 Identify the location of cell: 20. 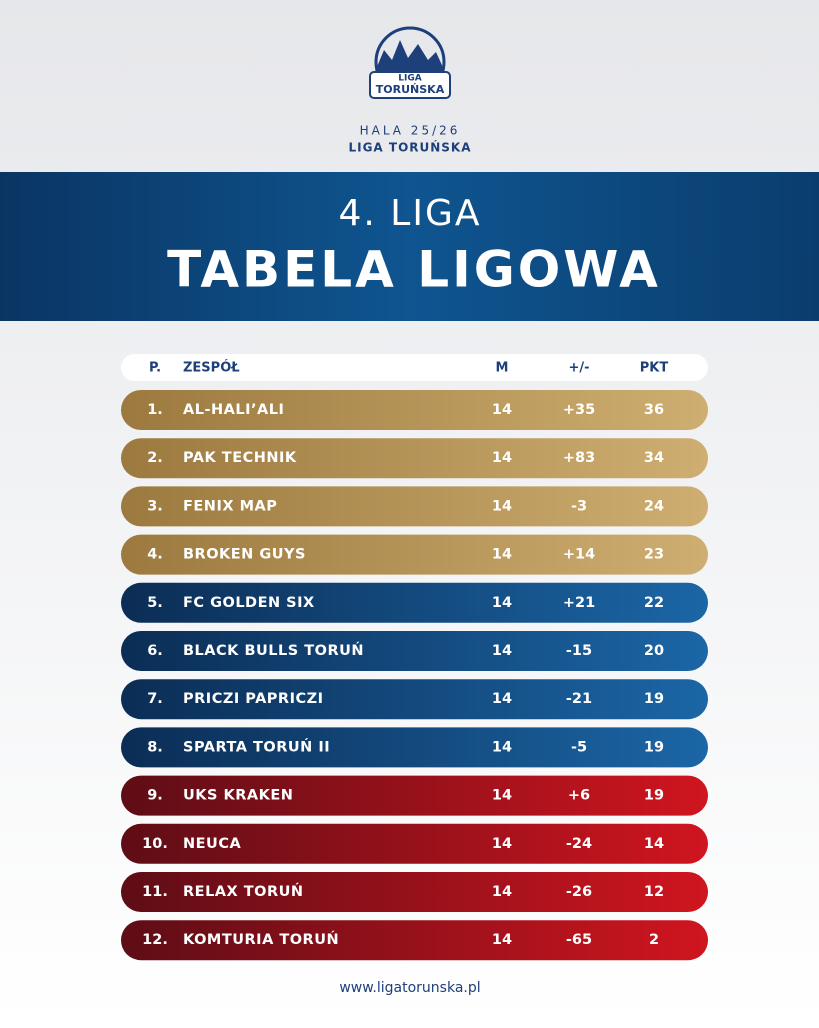
(654, 651).